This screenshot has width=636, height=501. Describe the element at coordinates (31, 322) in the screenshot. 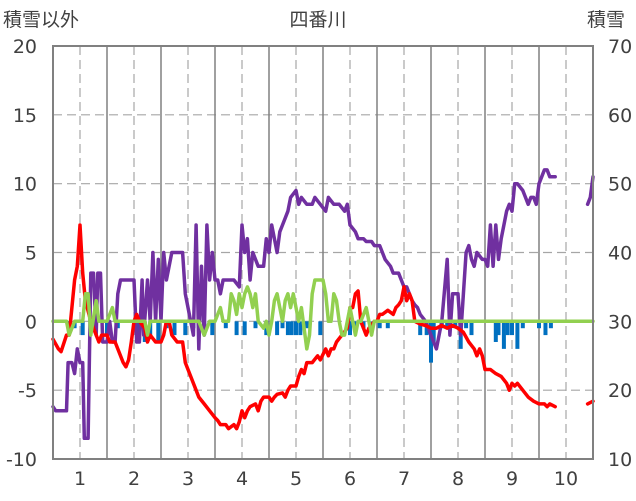

I see `y-left-tick-label: 0` at that location.